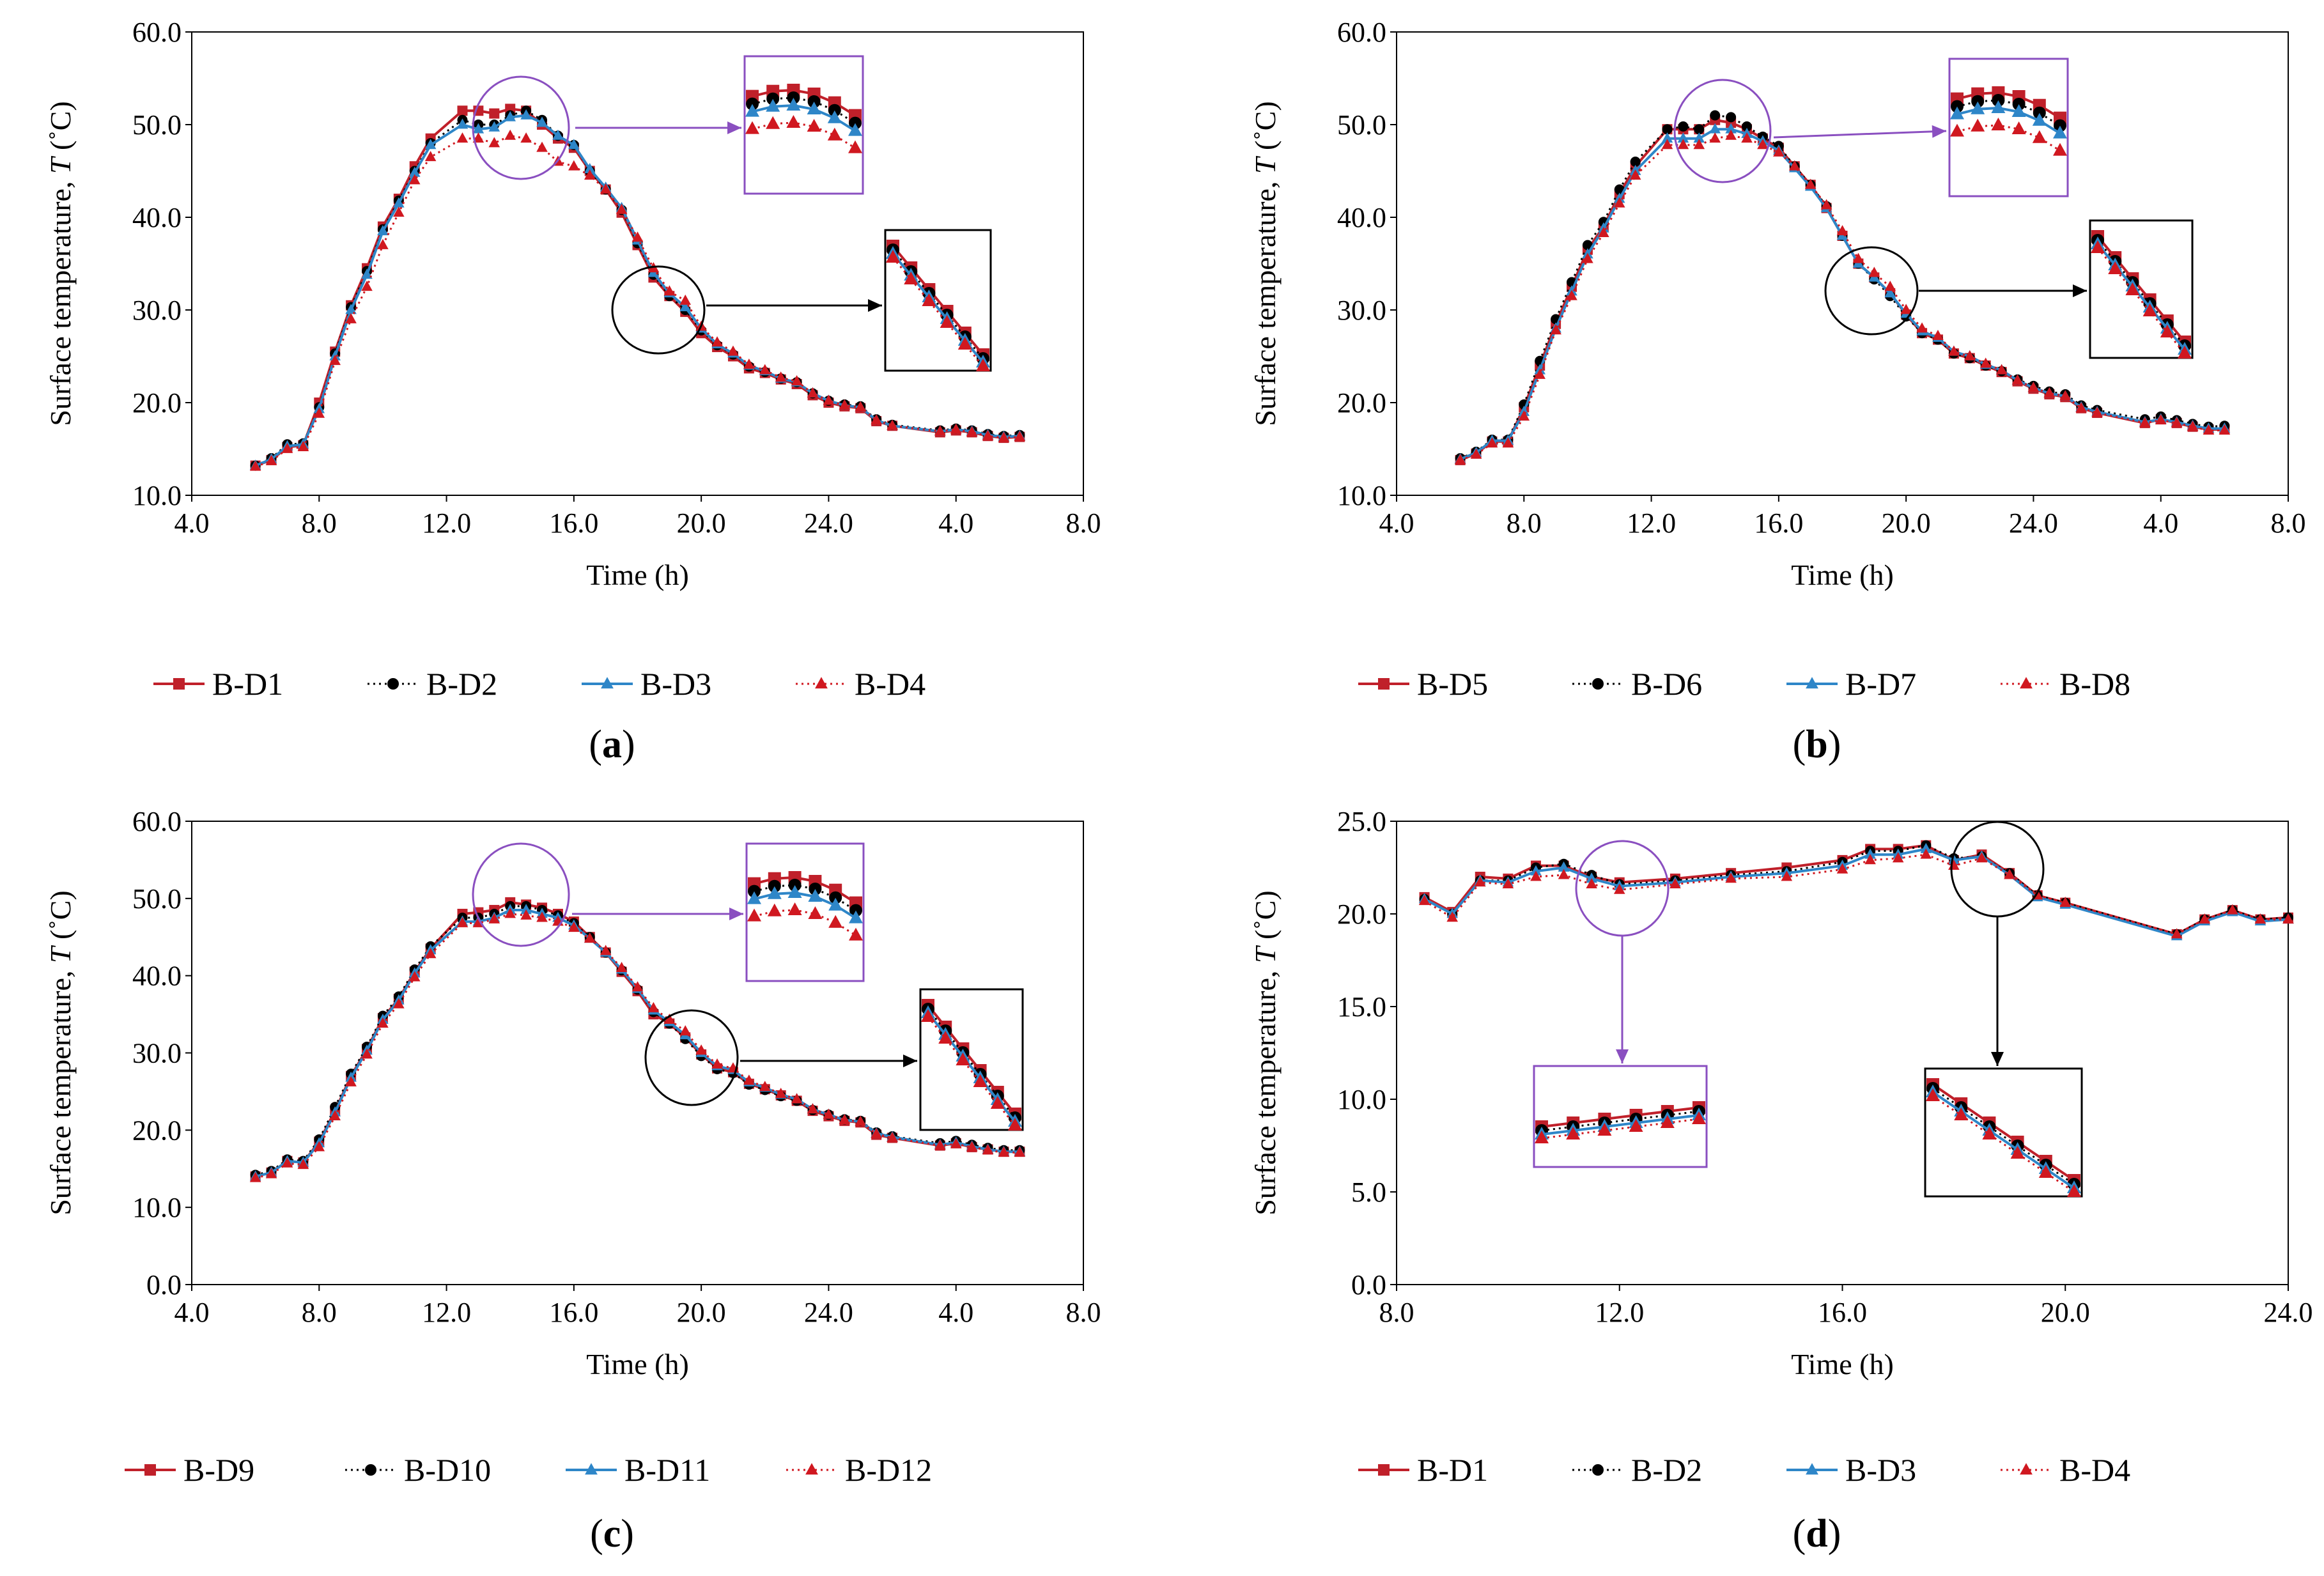 Image resolution: width=2324 pixels, height=1576 pixels. Describe the element at coordinates (667, 1470) in the screenshot. I see `legend-label: B-D11` at that location.